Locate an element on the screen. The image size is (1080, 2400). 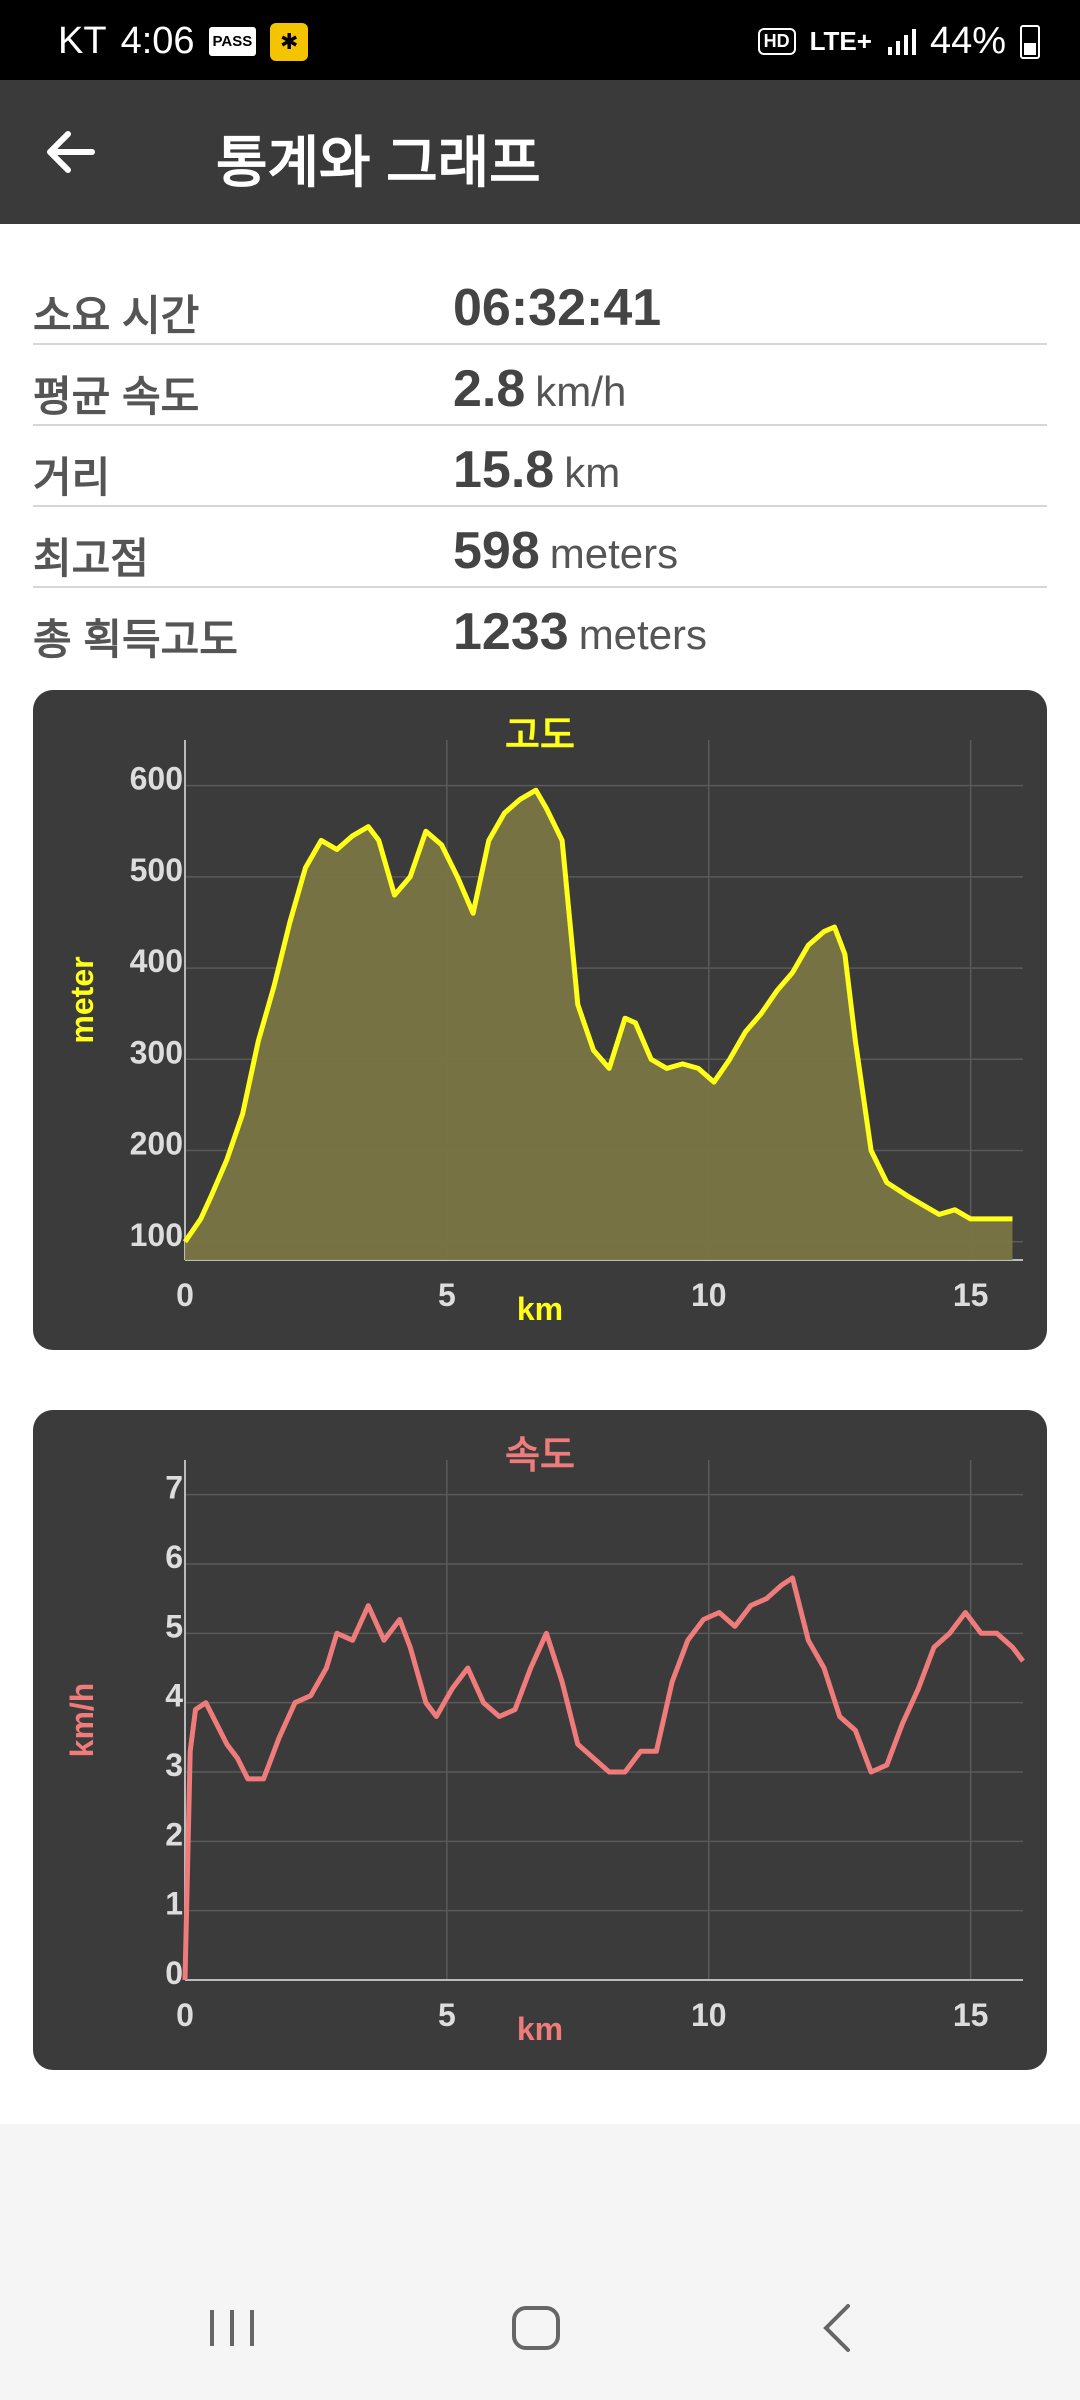
app-bar: 통계와 그래프 is located at coordinates (540, 152).